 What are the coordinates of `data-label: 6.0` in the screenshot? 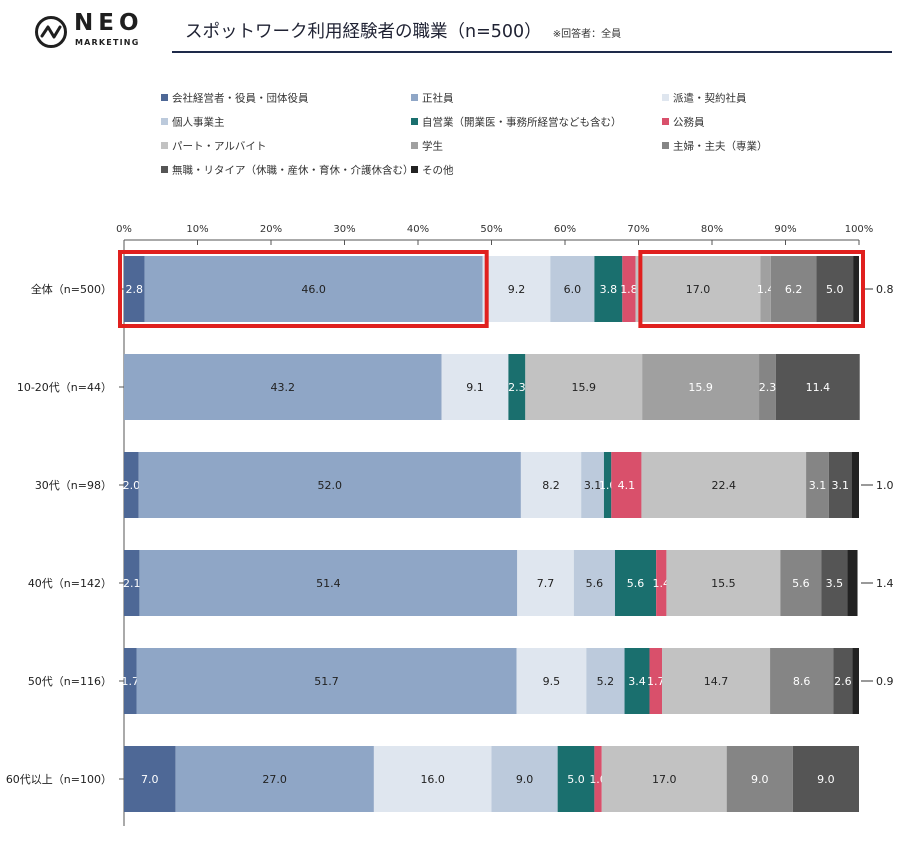 It's located at (573, 289).